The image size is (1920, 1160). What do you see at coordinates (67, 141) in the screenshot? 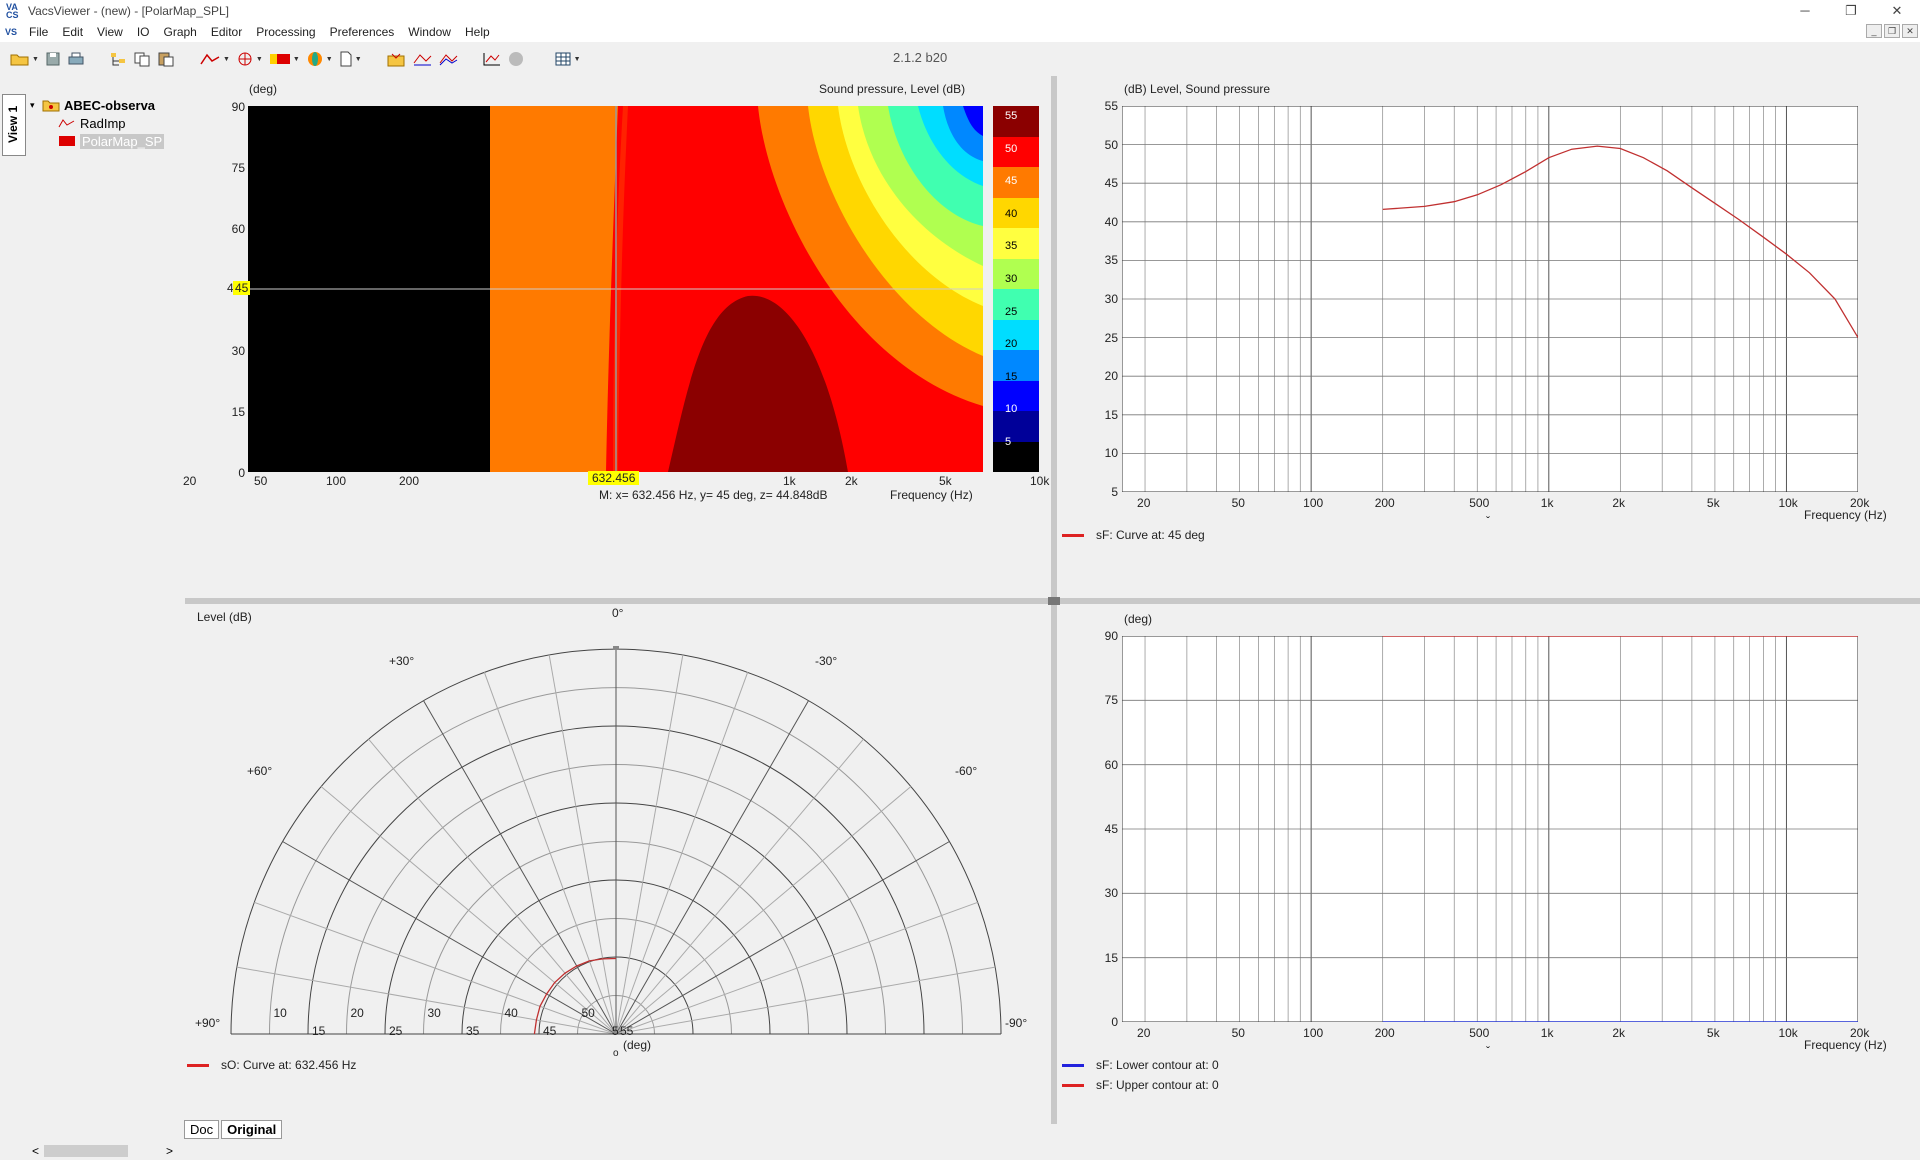
I see `map-doc-icon` at bounding box center [67, 141].